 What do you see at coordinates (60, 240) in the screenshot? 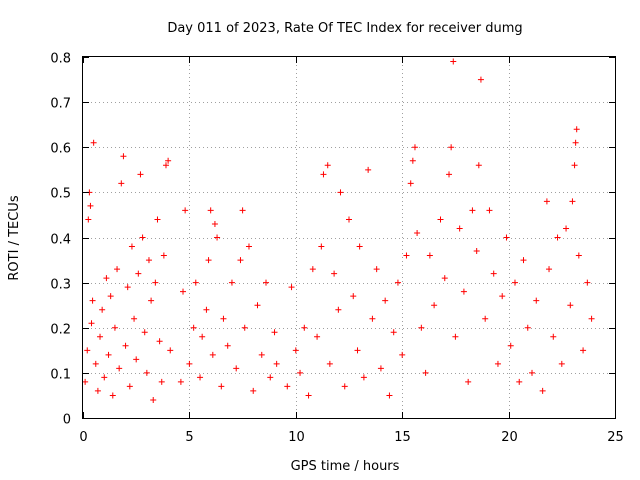
I see `y-tick-label: 0.4` at bounding box center [60, 240].